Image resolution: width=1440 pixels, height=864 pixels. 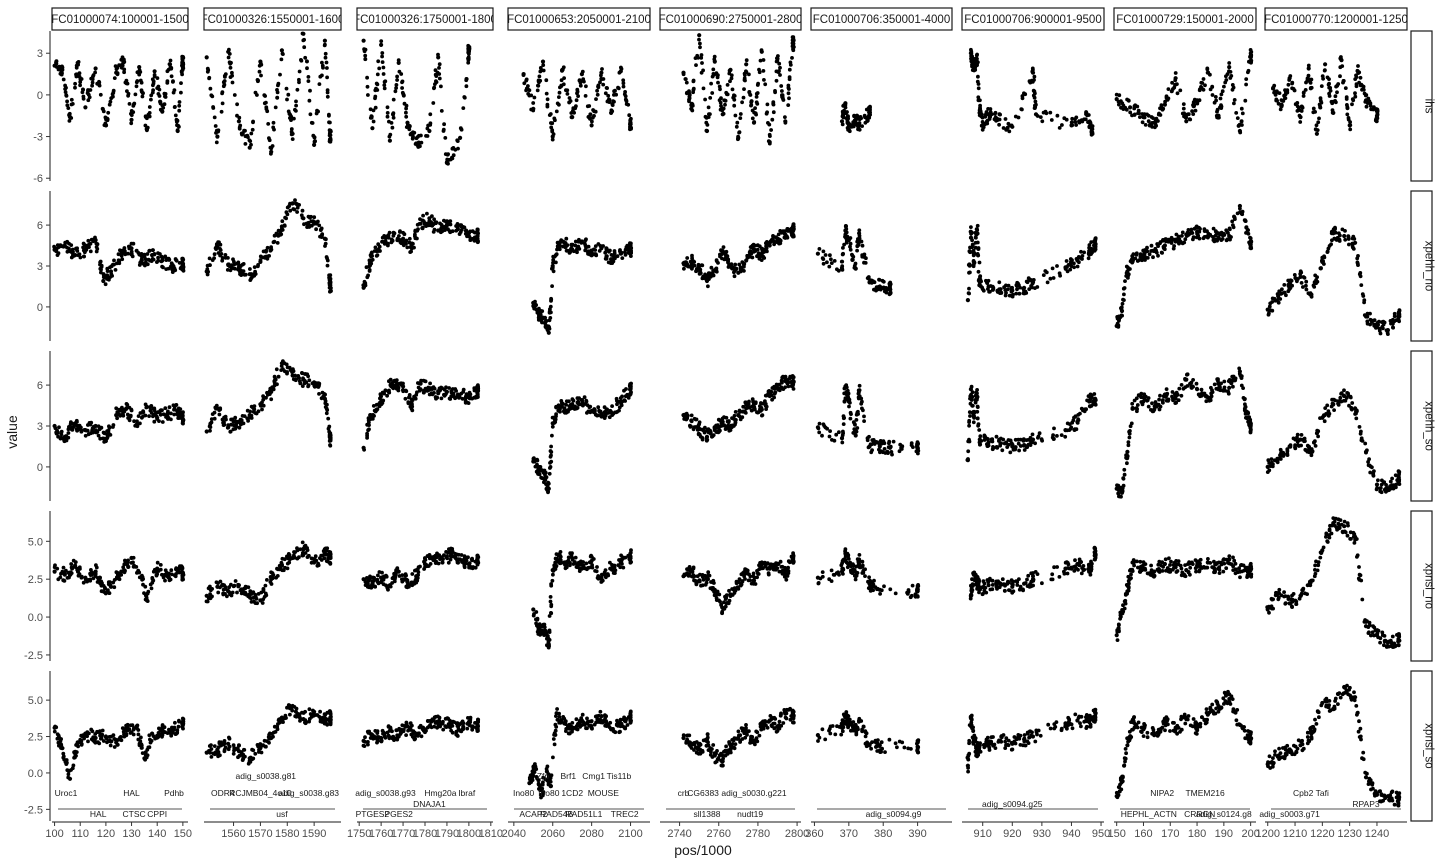 I want to click on panel, so click(x=416, y=102).